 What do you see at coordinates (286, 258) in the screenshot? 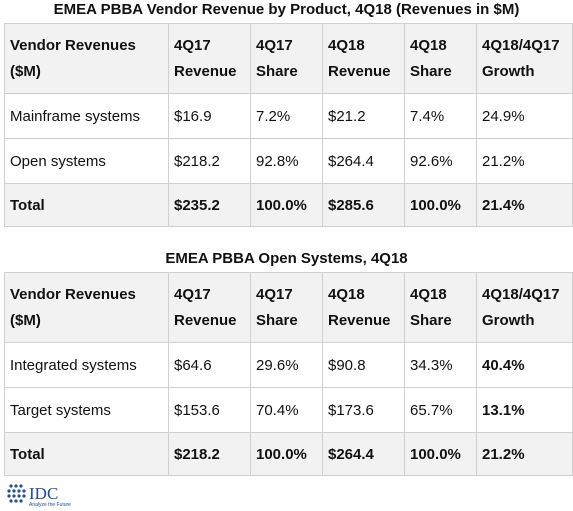
I see `table2-title: EMEA PBBA Open Systems, 4Q18` at bounding box center [286, 258].